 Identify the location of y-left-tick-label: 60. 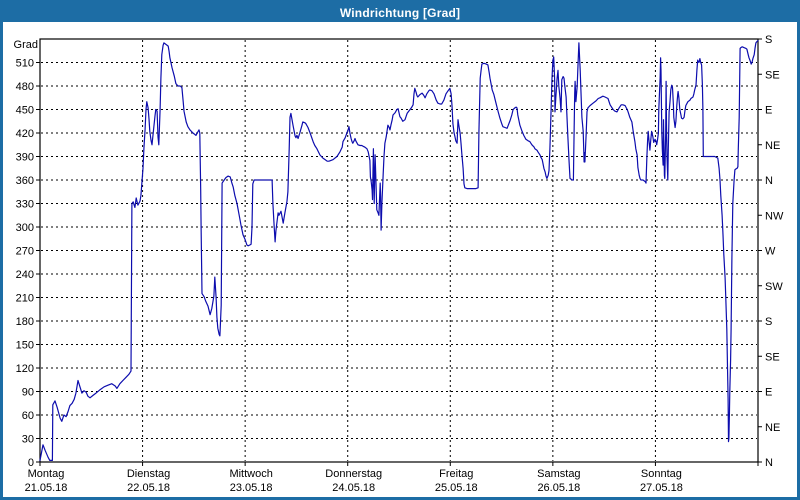
(28, 416).